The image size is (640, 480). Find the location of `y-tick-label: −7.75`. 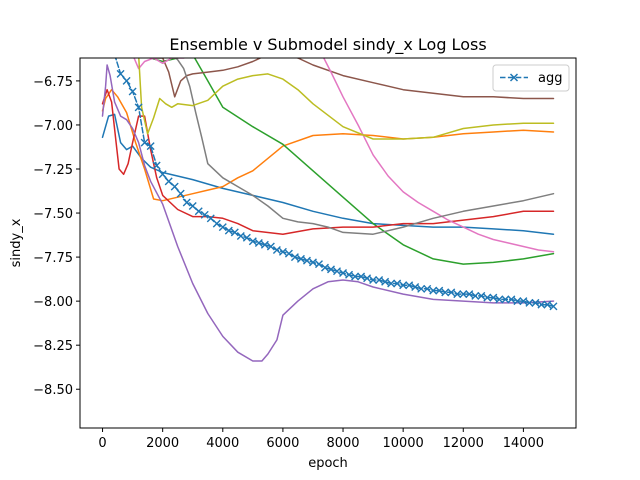

y-tick-label: −7.75 is located at coordinates (53, 258).